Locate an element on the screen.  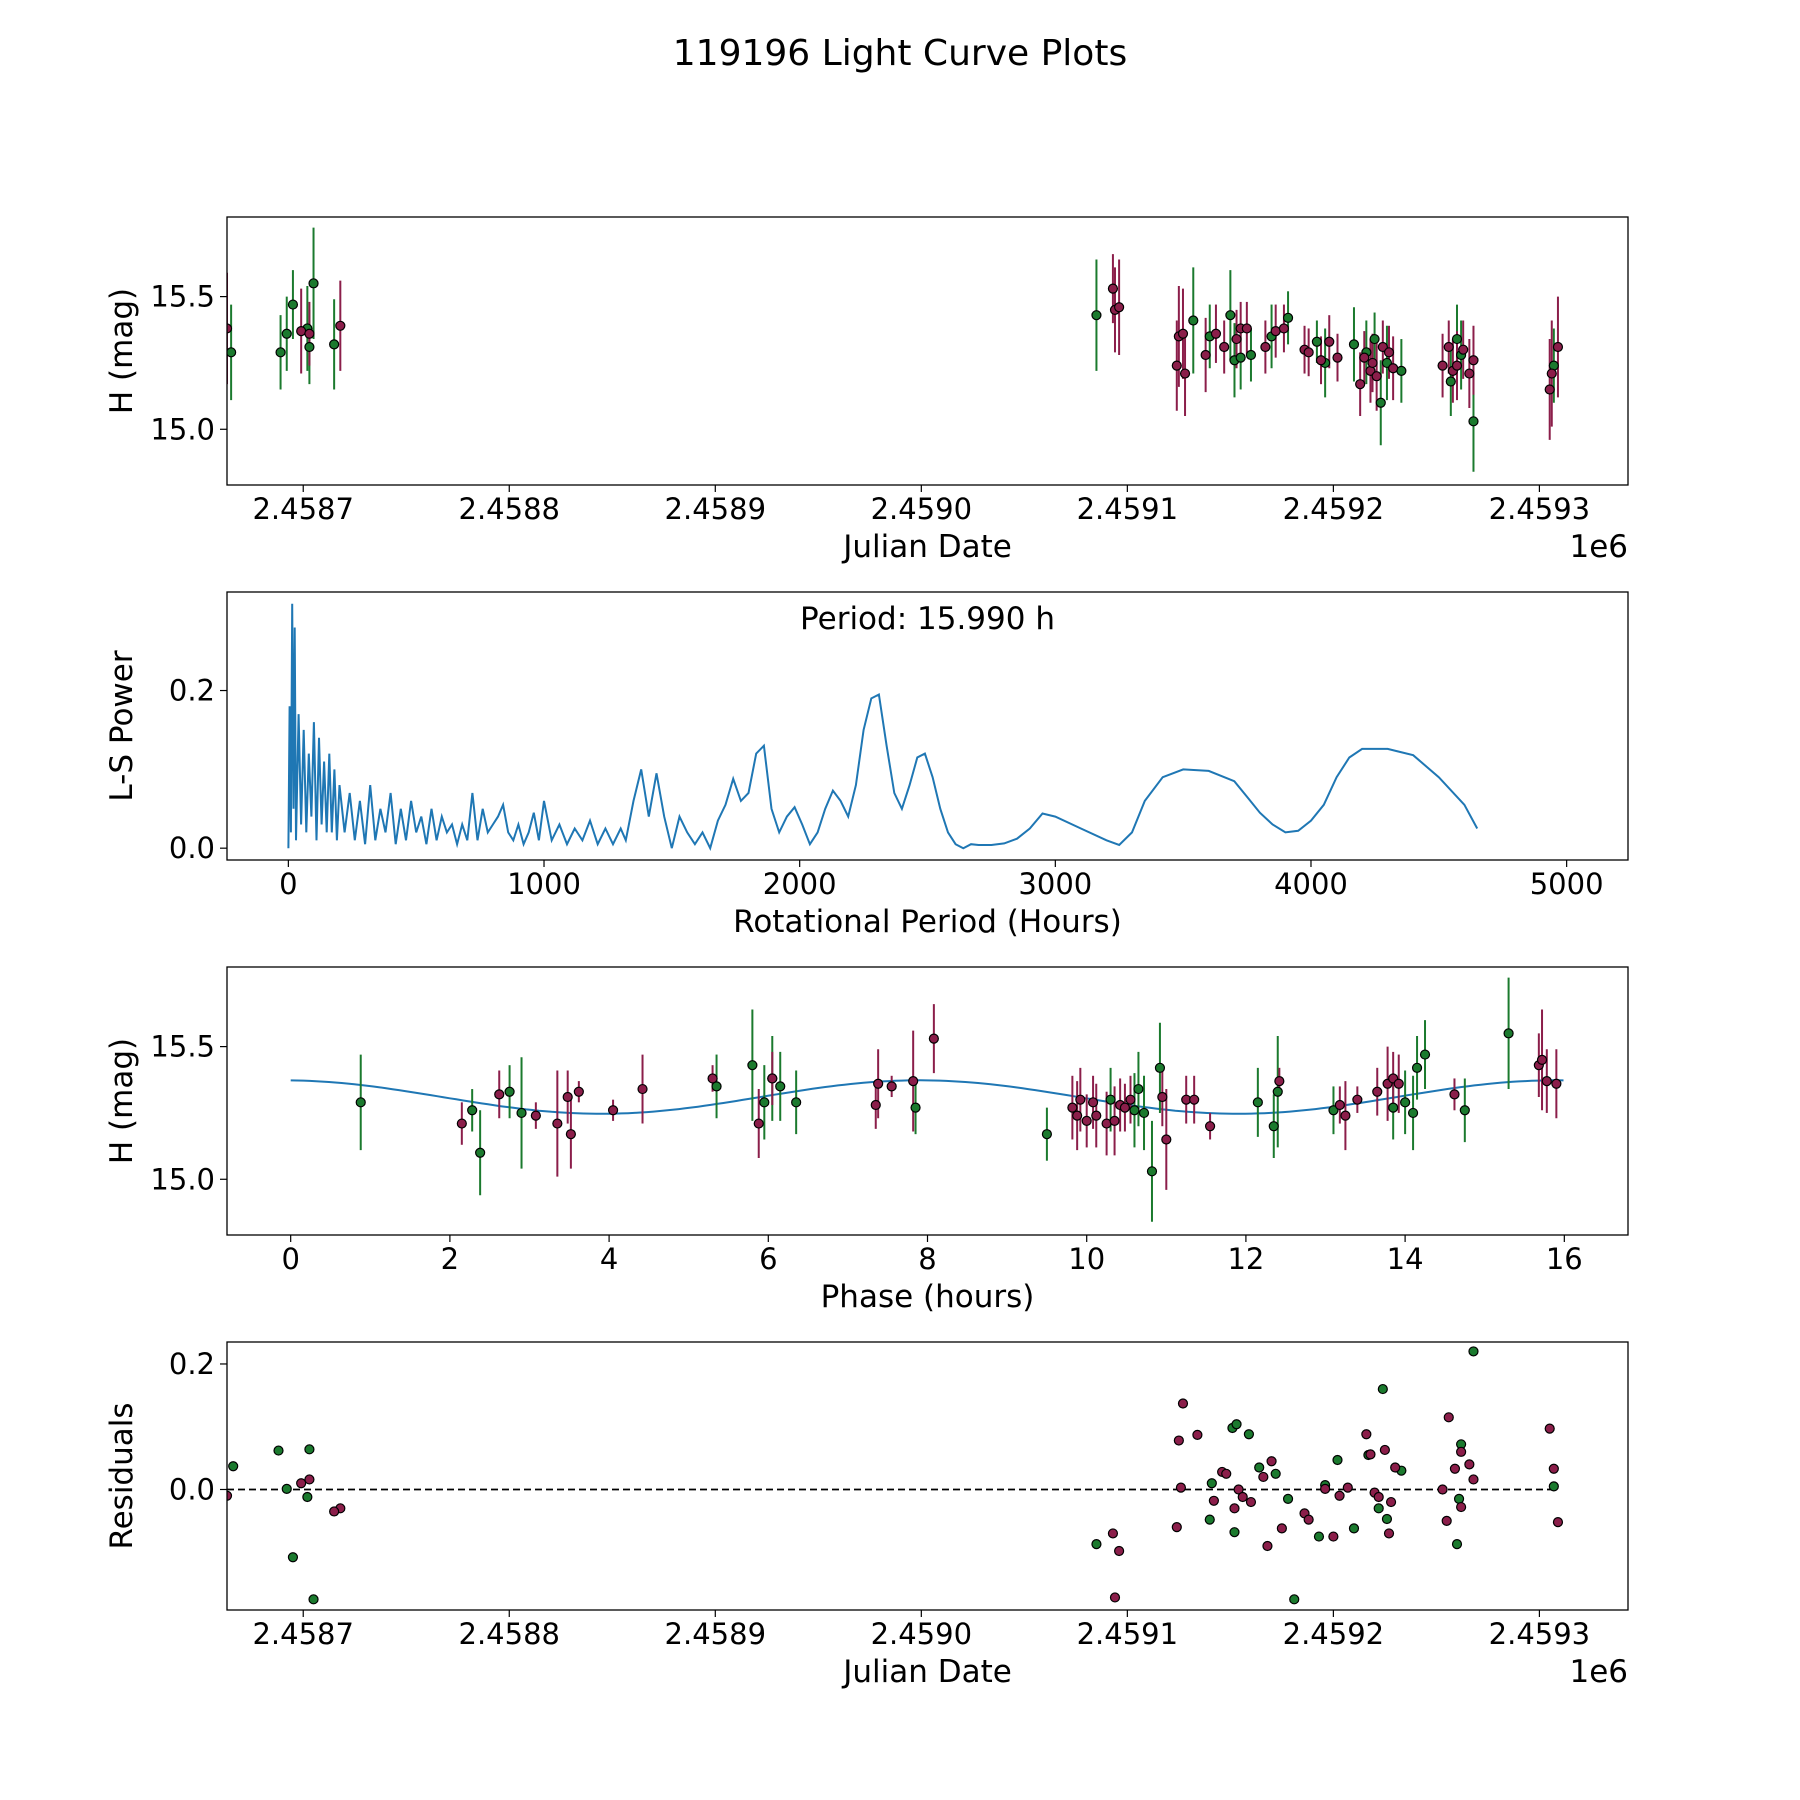
phase-ylabel: H (mag) is located at coordinates (122, 1101).